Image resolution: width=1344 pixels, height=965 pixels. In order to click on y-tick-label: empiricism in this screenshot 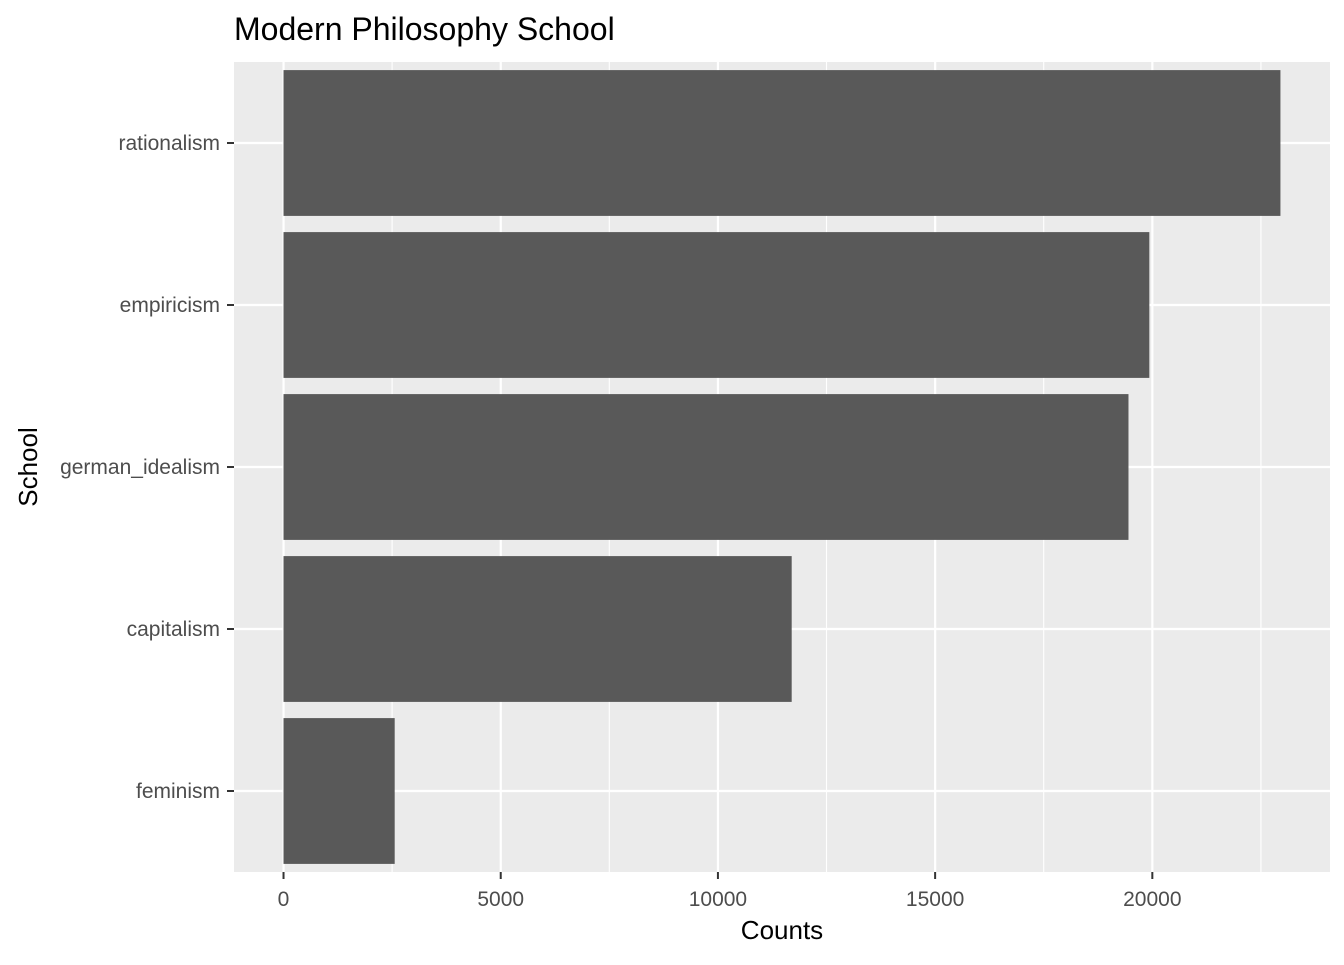, I will do `click(170, 305)`.